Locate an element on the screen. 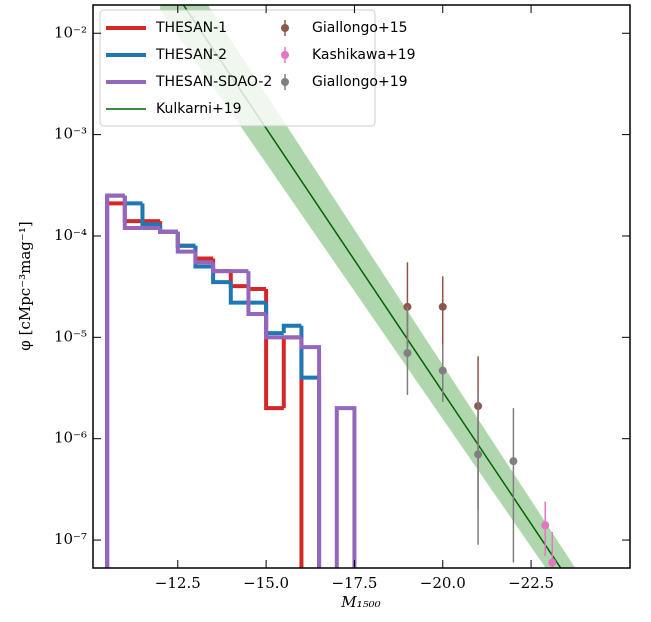 The height and width of the screenshot is (622, 651). y-tick-label: 10⁻⁴ is located at coordinates (70, 235).